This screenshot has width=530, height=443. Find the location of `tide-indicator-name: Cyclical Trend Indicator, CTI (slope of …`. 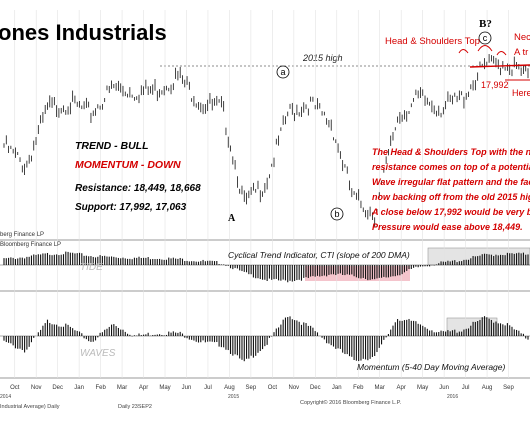

tide-indicator-name: Cyclical Trend Indicator, CTI (slope of … is located at coordinates (319, 255).